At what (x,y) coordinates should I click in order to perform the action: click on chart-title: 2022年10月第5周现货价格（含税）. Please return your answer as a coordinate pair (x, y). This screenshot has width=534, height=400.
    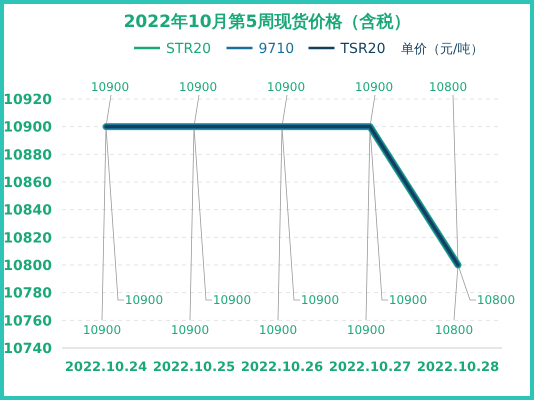
    Looking at the image, I should click on (267, 22).